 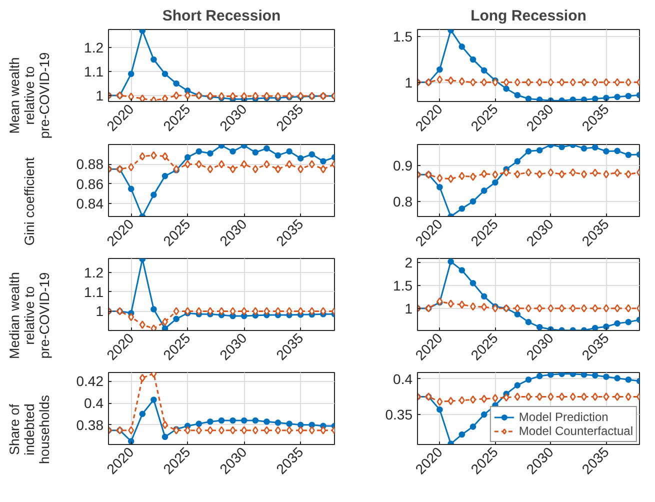 What do you see at coordinates (221, 16) in the screenshot?
I see `chart-title: Short Recession` at bounding box center [221, 16].